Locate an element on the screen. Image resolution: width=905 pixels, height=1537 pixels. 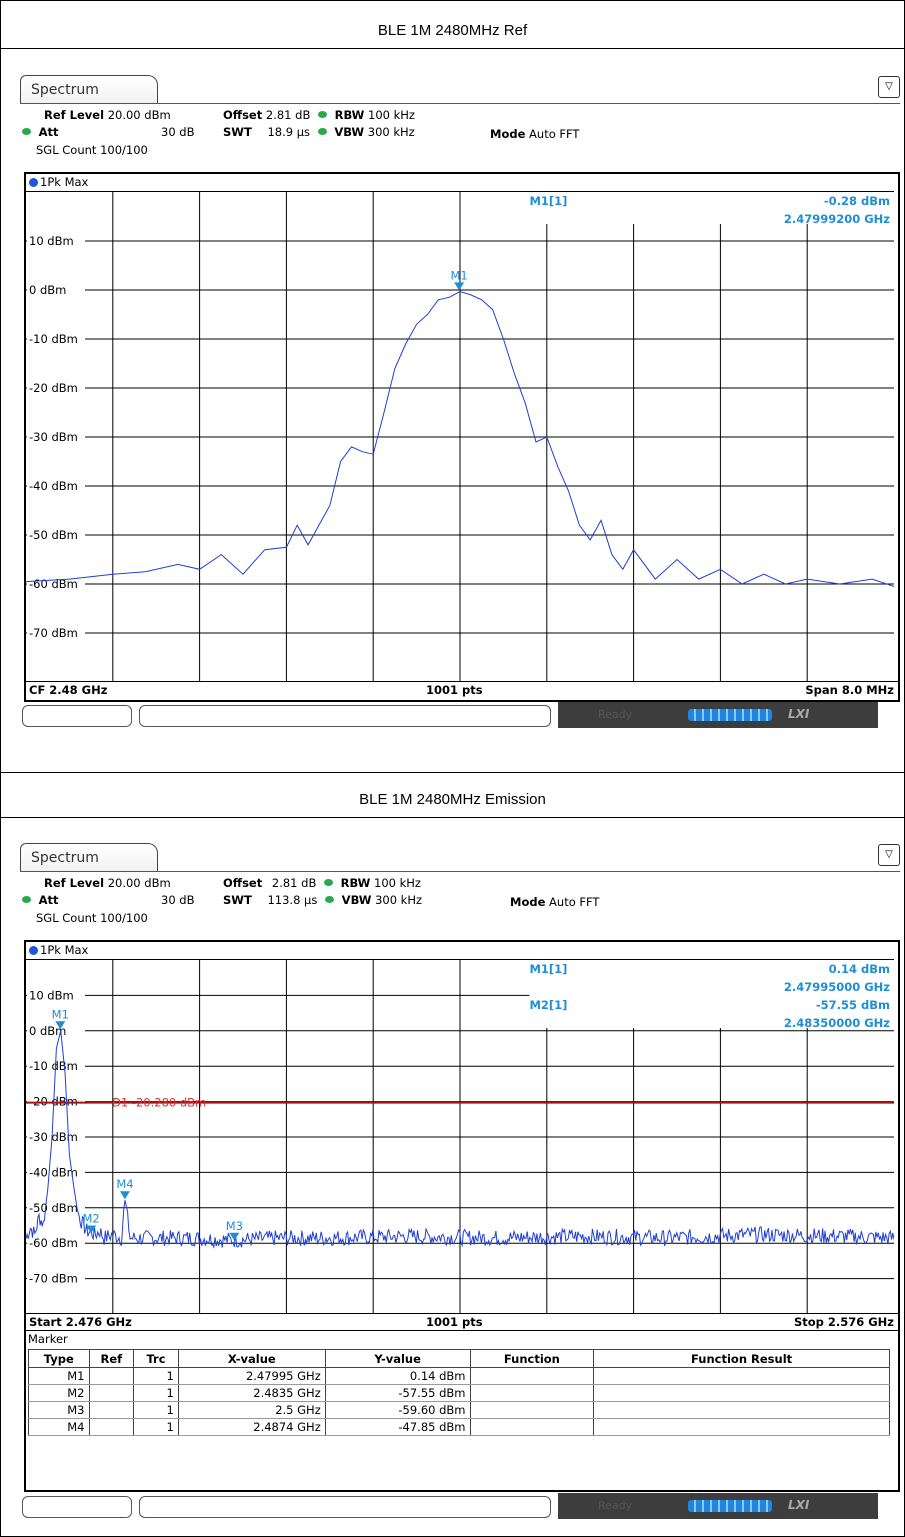
sweep-count: SGL Count 100/100 is located at coordinates (92, 918).